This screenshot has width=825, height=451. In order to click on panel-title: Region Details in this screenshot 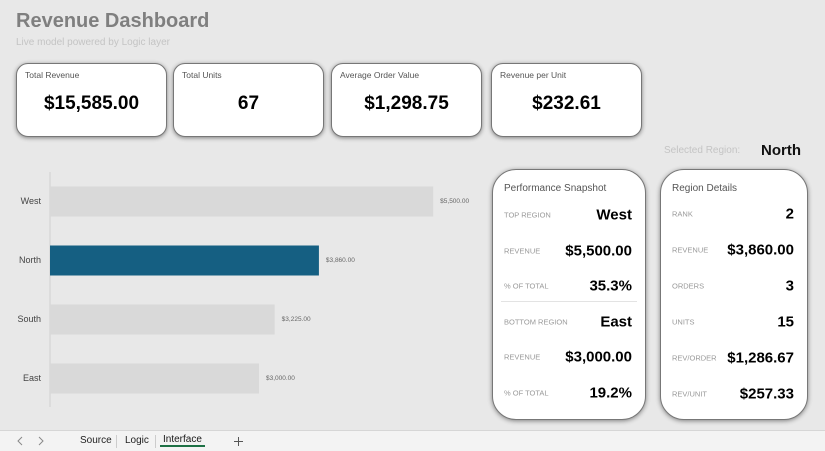, I will do `click(705, 188)`.